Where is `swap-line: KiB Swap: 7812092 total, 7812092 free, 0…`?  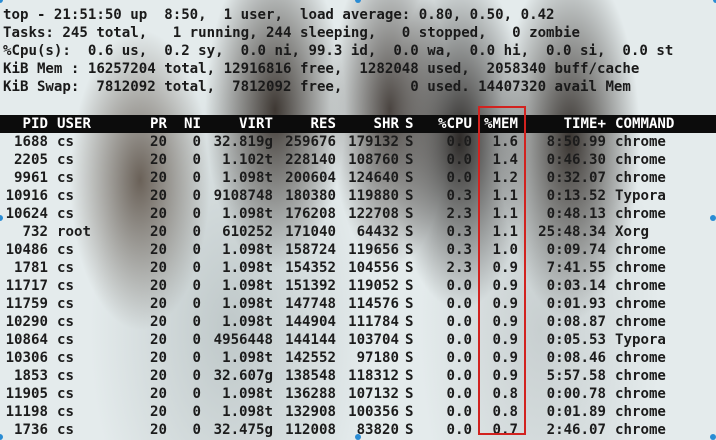 swap-line: KiB Swap: 7812092 total, 7812092 free, 0… is located at coordinates (317, 87).